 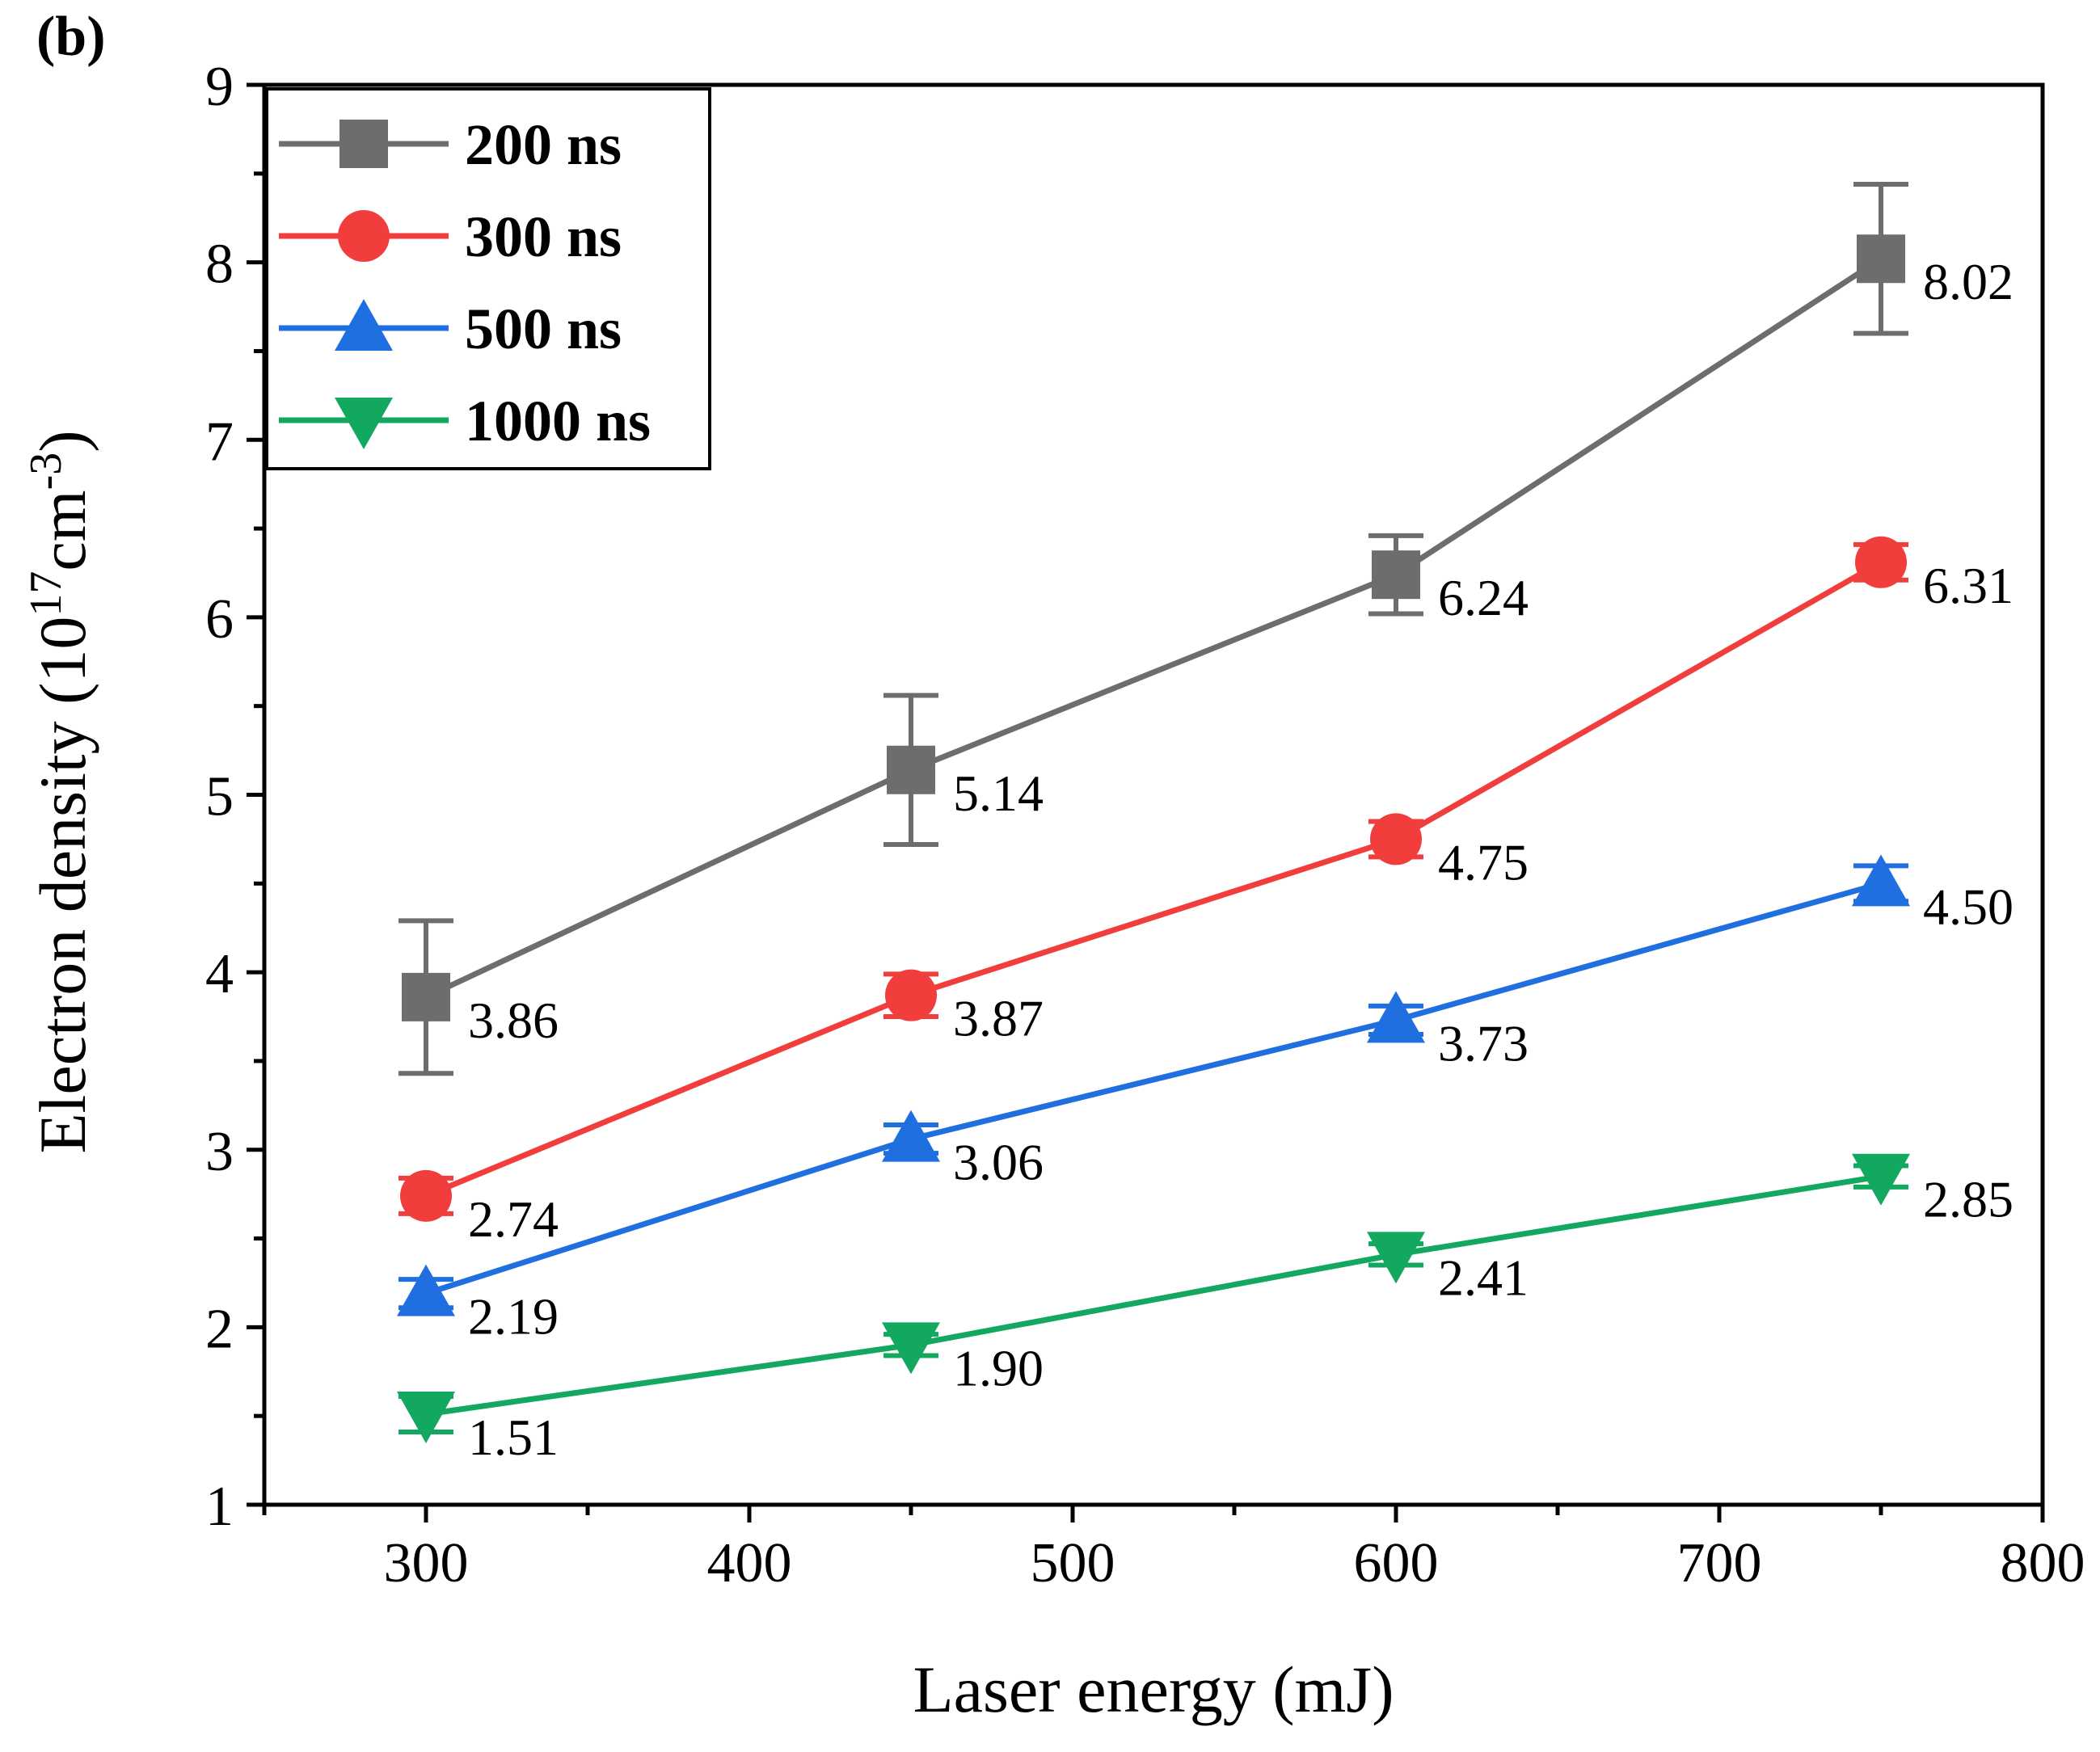 What do you see at coordinates (1483, 598) in the screenshot?
I see `data-label: 6.24` at bounding box center [1483, 598].